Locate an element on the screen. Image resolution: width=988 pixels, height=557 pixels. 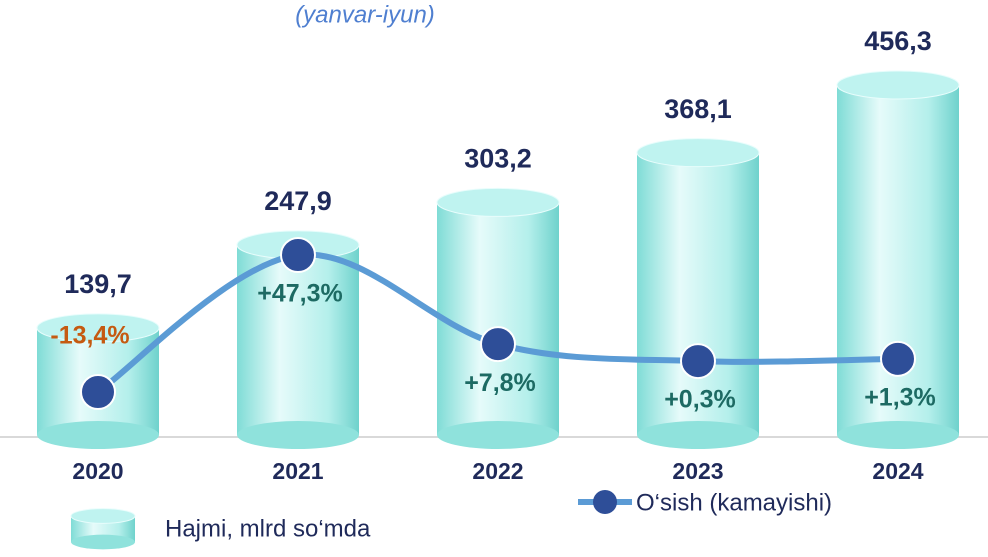
bar-value-label: 303,2 is located at coordinates (498, 159).